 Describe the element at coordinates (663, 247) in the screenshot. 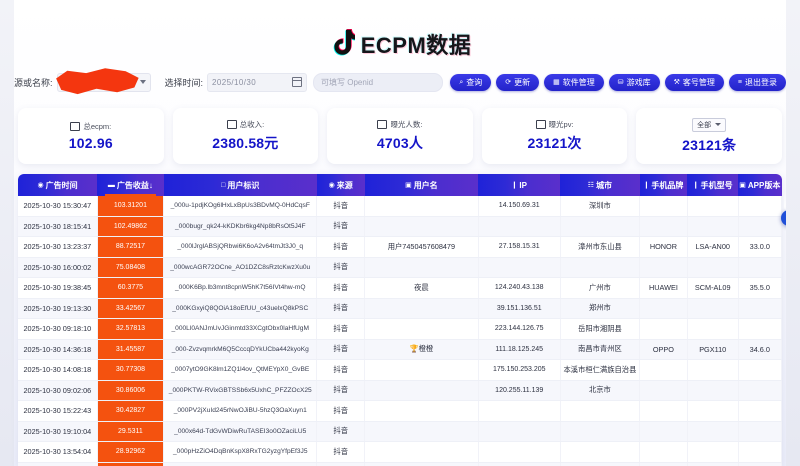

I see `cell-r2-c7: HONOR` at that location.